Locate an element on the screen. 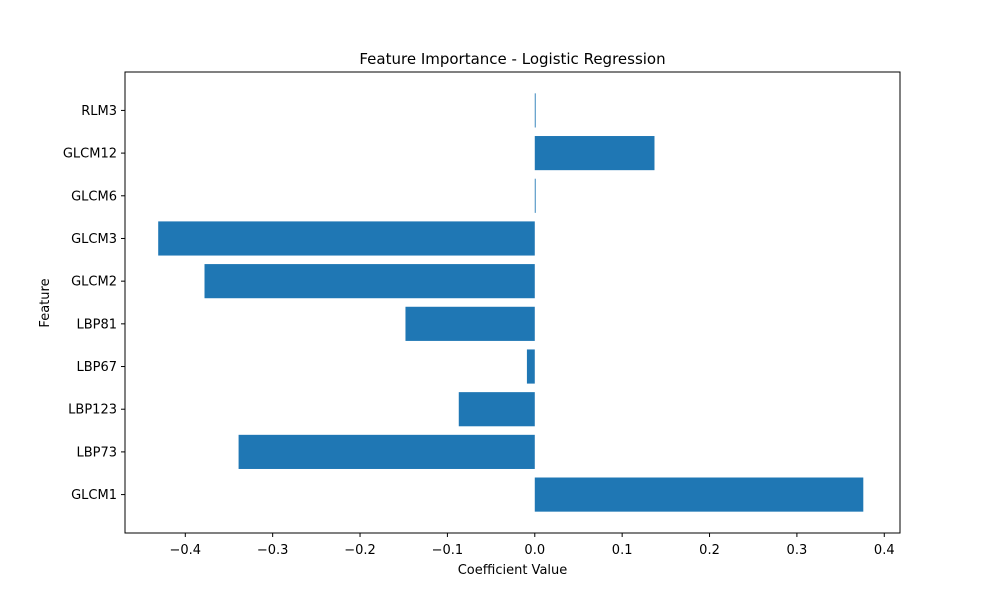  x-tick-label: 0.0 is located at coordinates (534, 550).